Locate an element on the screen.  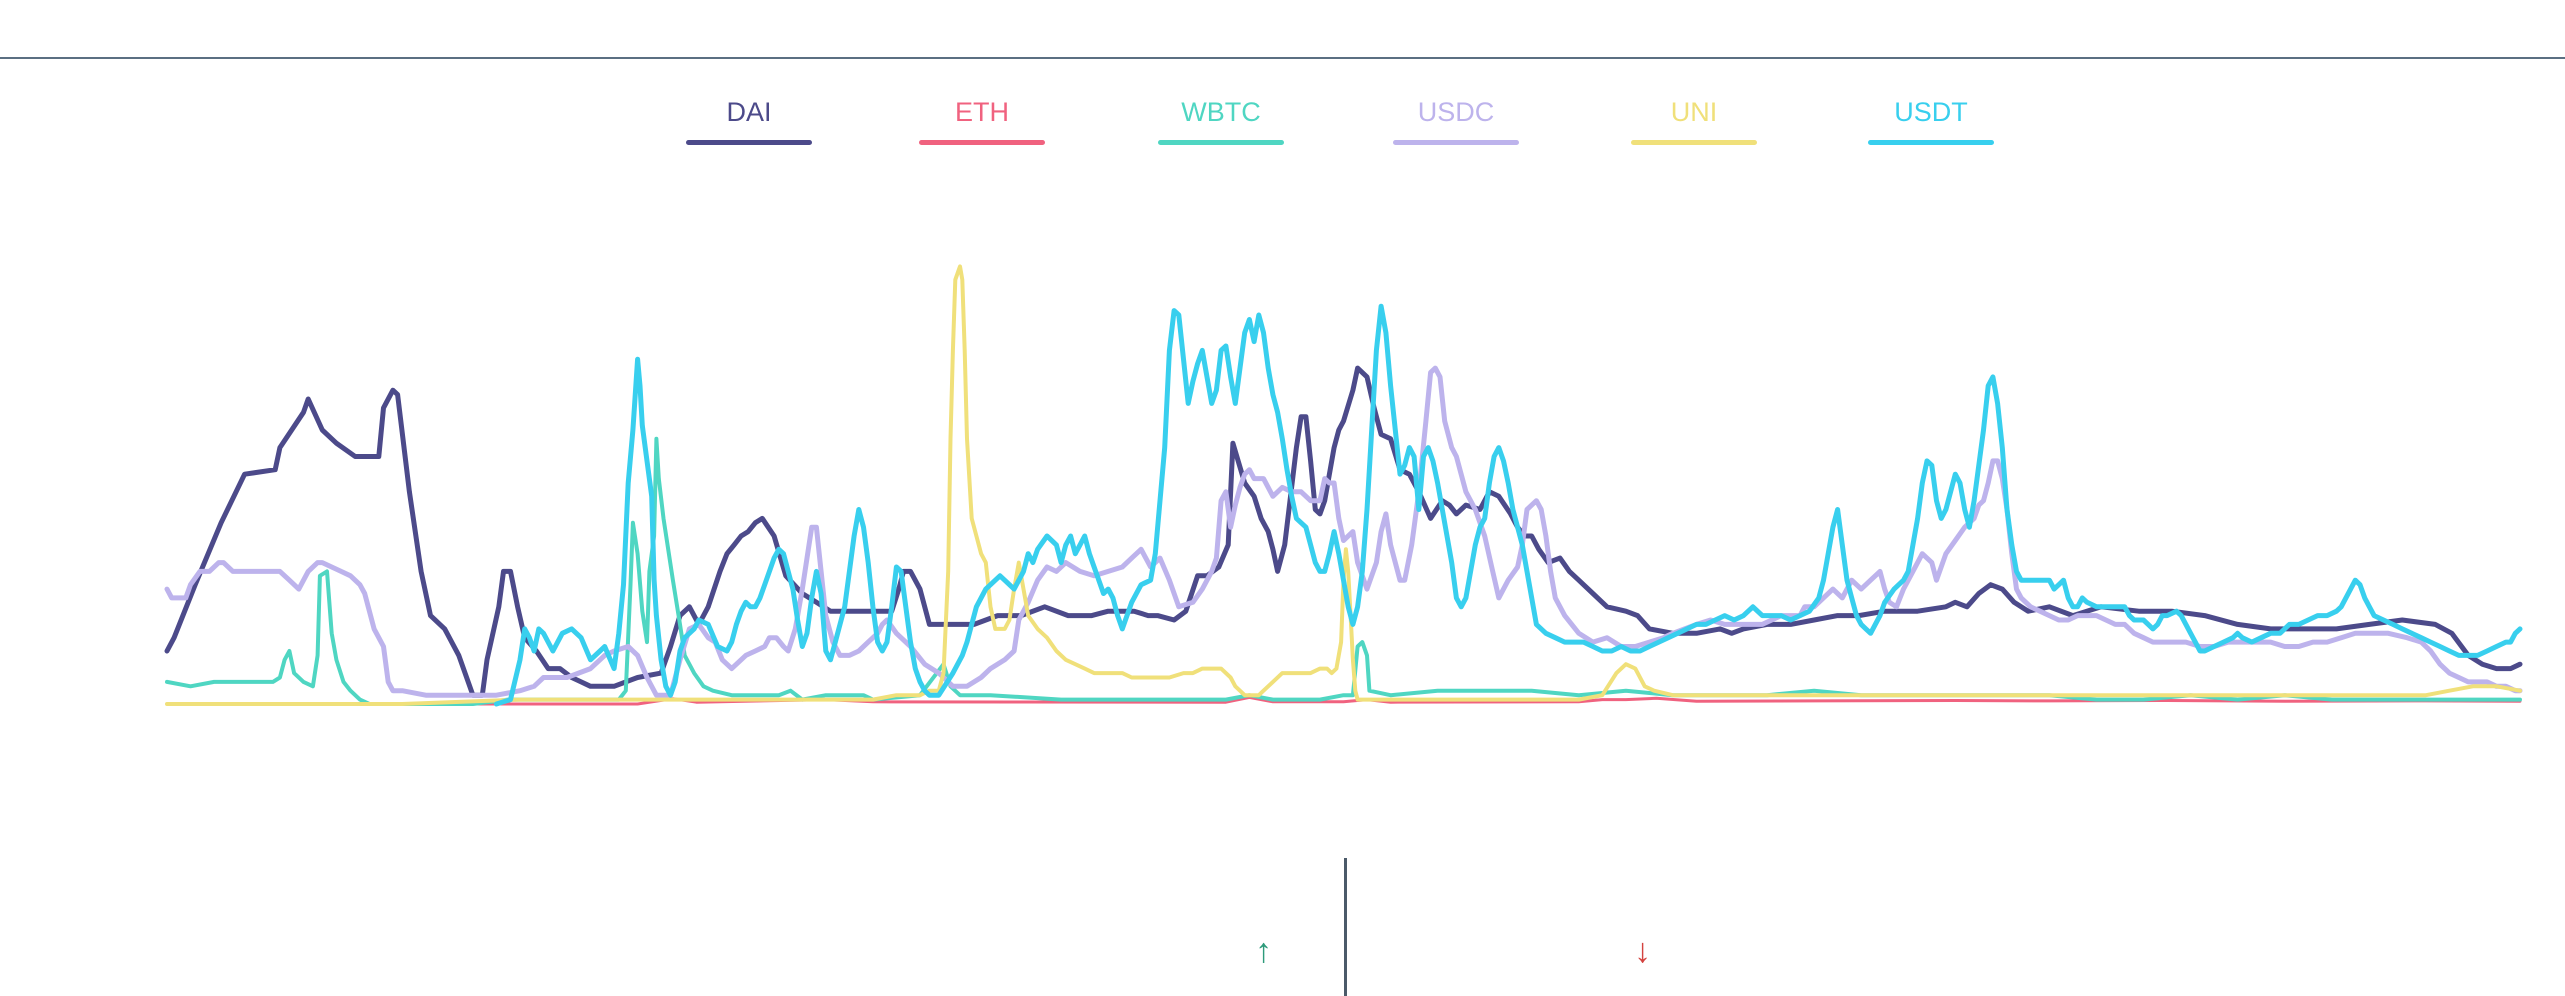
legend-label: WBTC is located at coordinates (1221, 112).